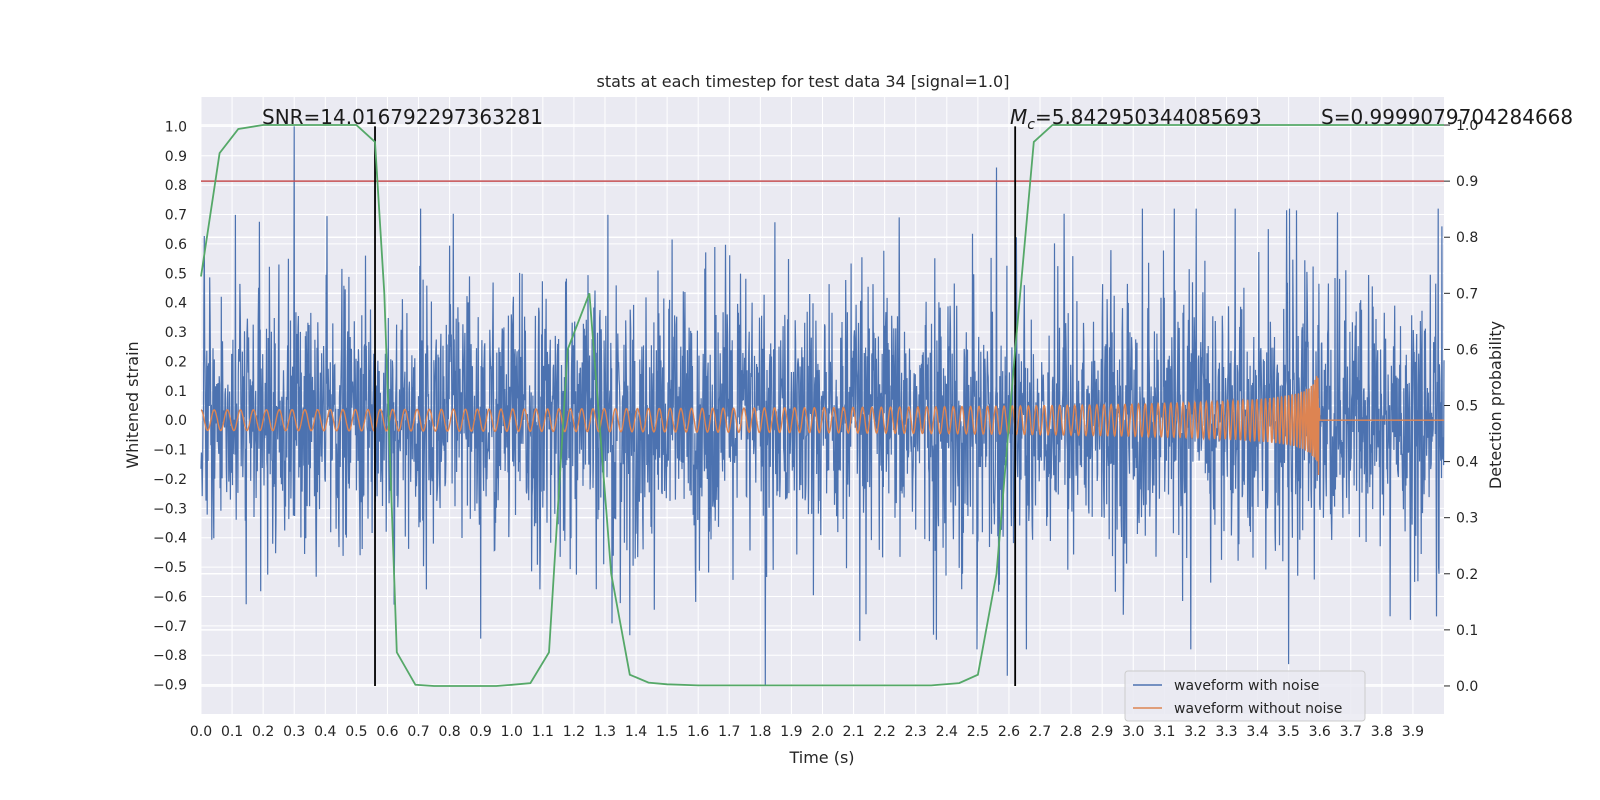  I want to click on y-tick-label: 0.3, so click(176, 333).